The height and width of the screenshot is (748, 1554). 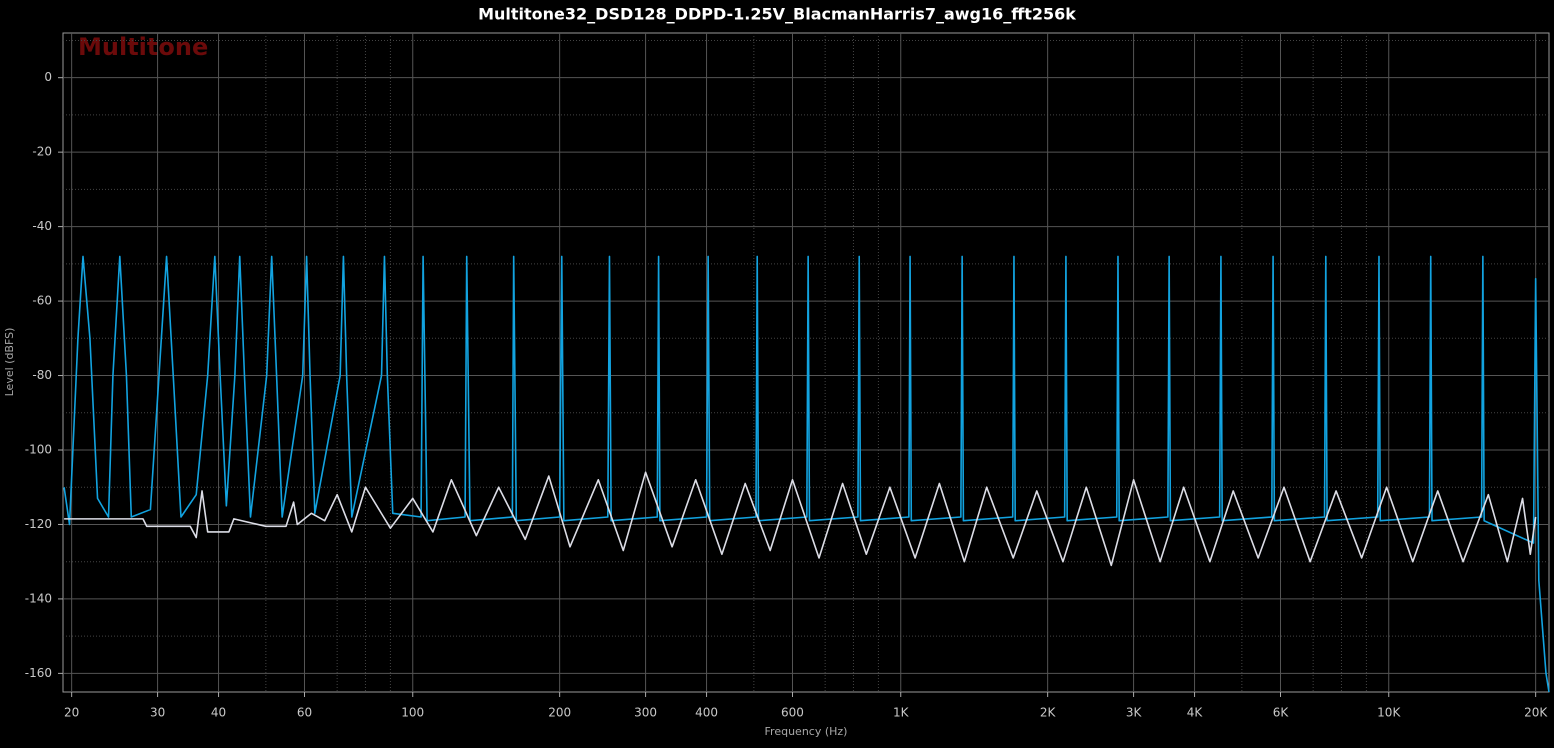 I want to click on x-tick-label: 20K, so click(x=1536, y=713).